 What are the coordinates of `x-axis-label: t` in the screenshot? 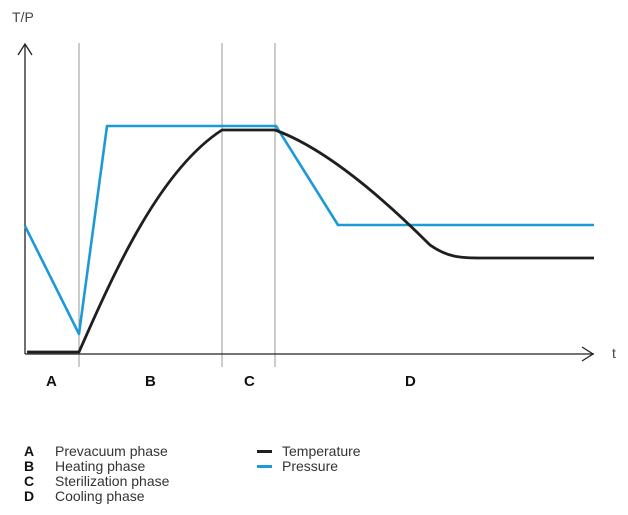 It's located at (614, 353).